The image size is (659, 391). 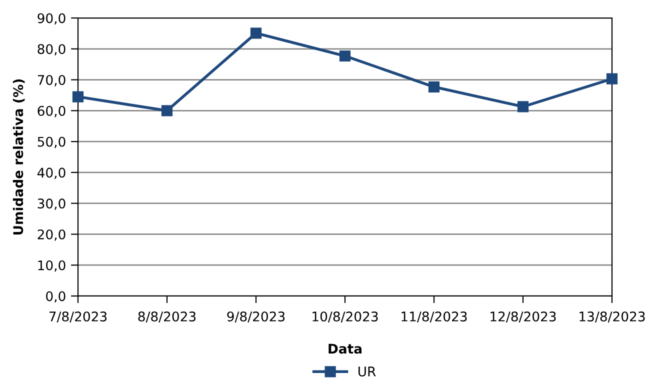 What do you see at coordinates (167, 317) in the screenshot?
I see `x-tick-label: 8/8/2023` at bounding box center [167, 317].